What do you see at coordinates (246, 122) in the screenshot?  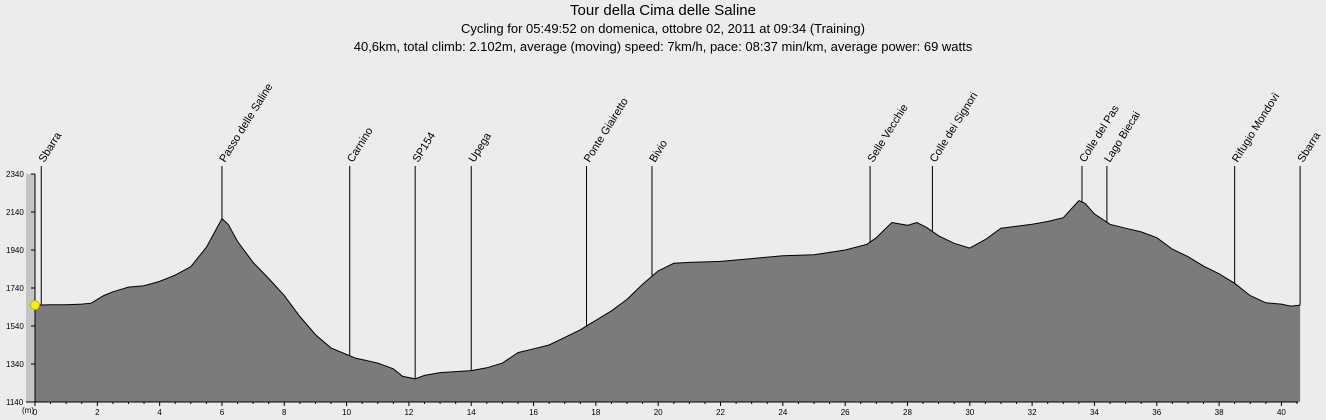 I see `waypoint-label: Passo delle Saline` at bounding box center [246, 122].